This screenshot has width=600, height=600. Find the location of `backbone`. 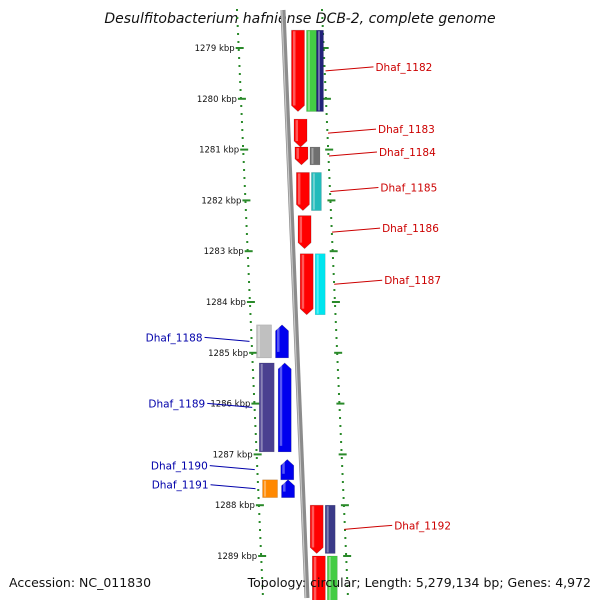

backbone is located at coordinates (295, 304).